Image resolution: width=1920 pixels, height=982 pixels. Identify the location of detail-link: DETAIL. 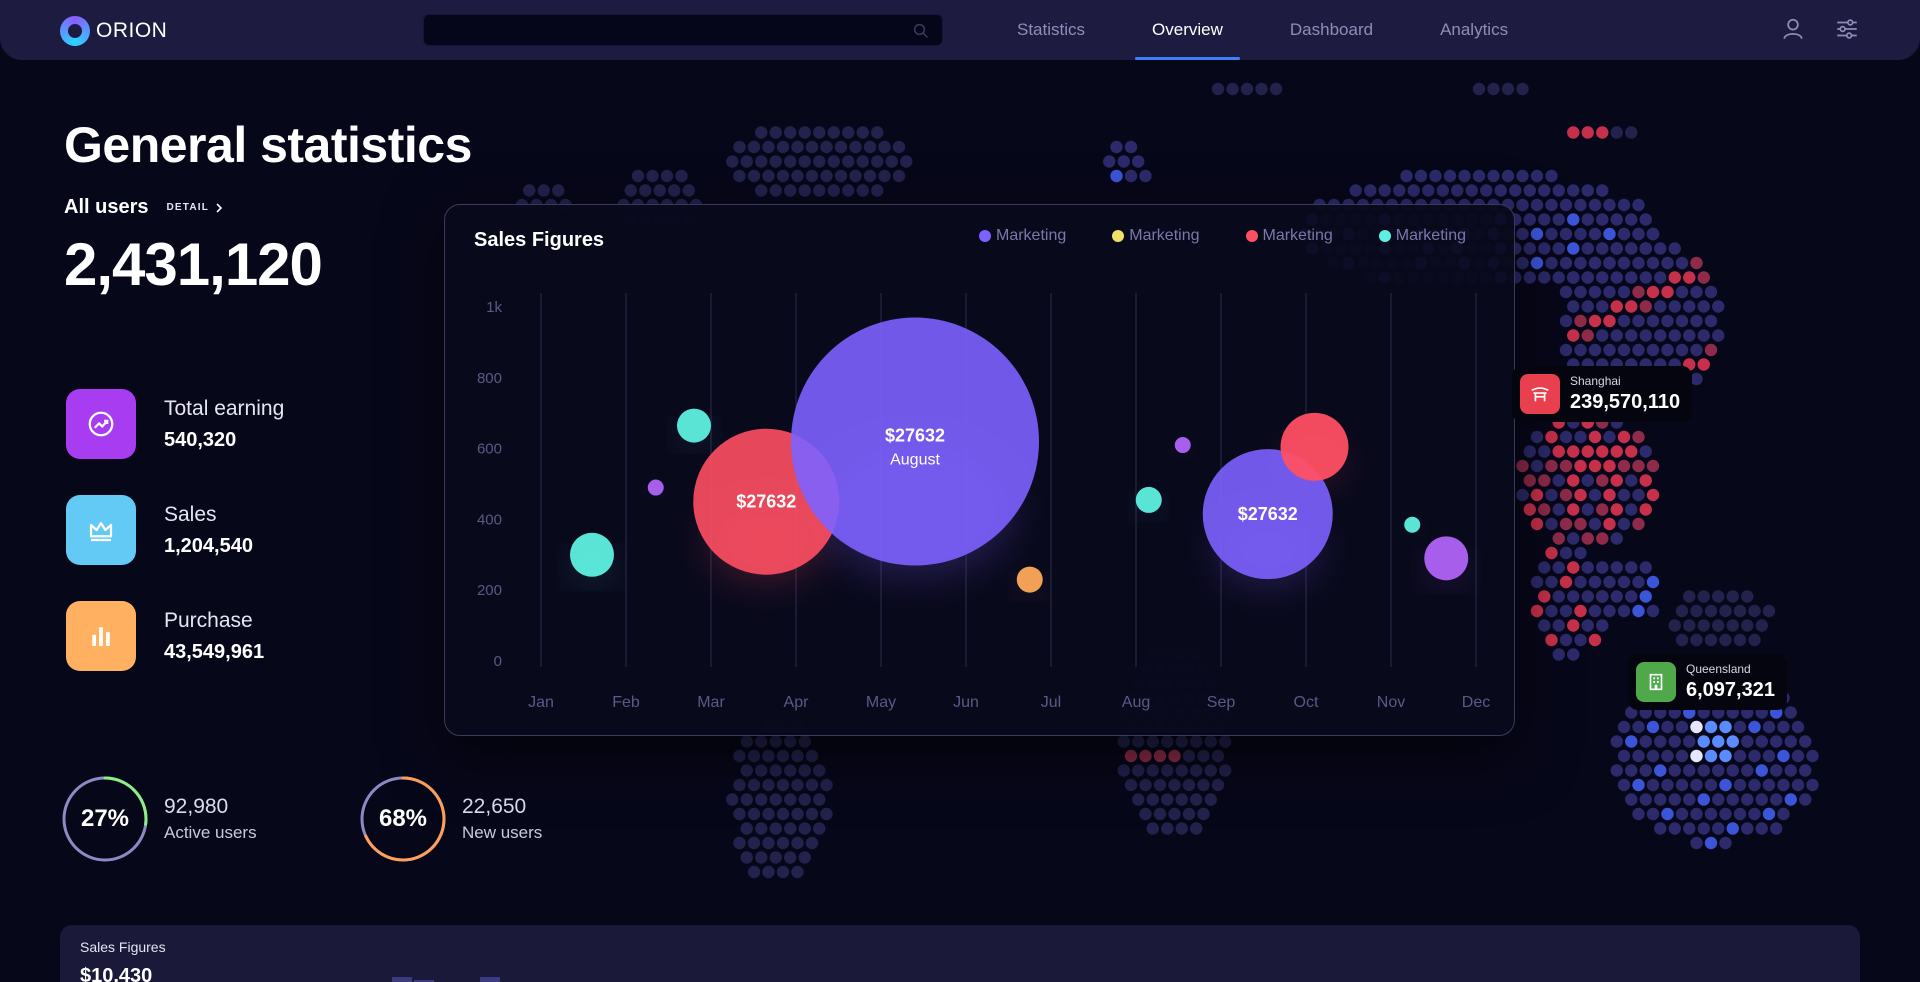
(194, 207).